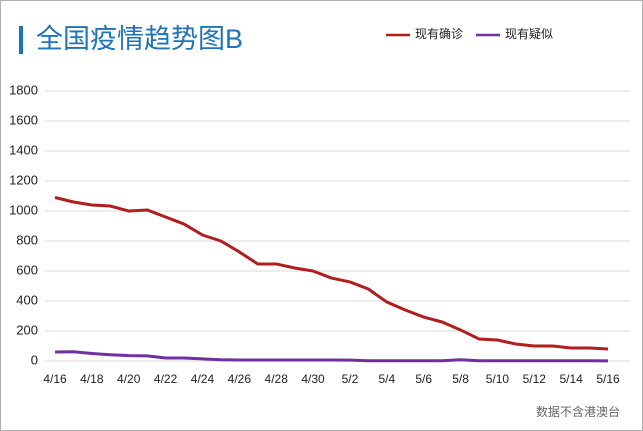 This screenshot has width=643, height=431. Describe the element at coordinates (386, 379) in the screenshot. I see `x-tick-label: 5/4` at that location.